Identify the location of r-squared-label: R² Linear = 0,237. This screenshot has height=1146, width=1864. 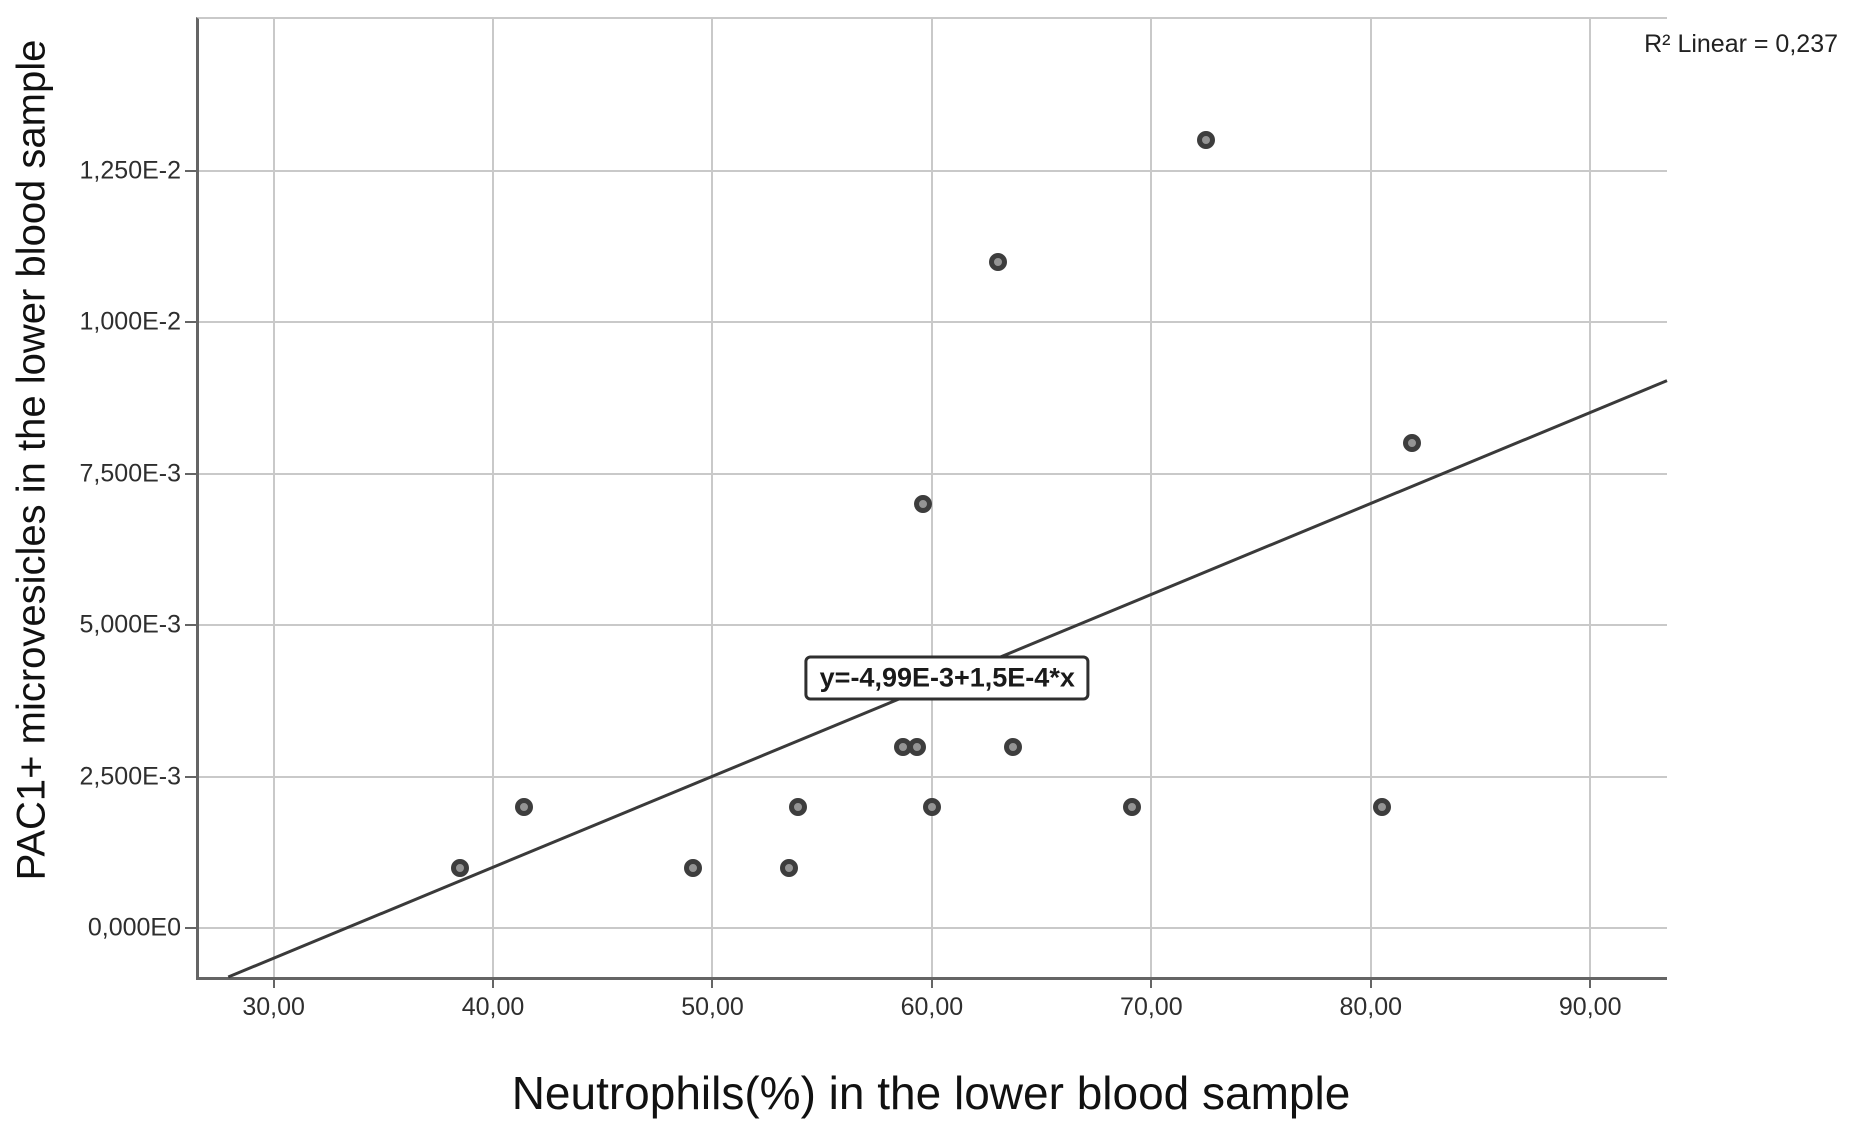
(1741, 44).